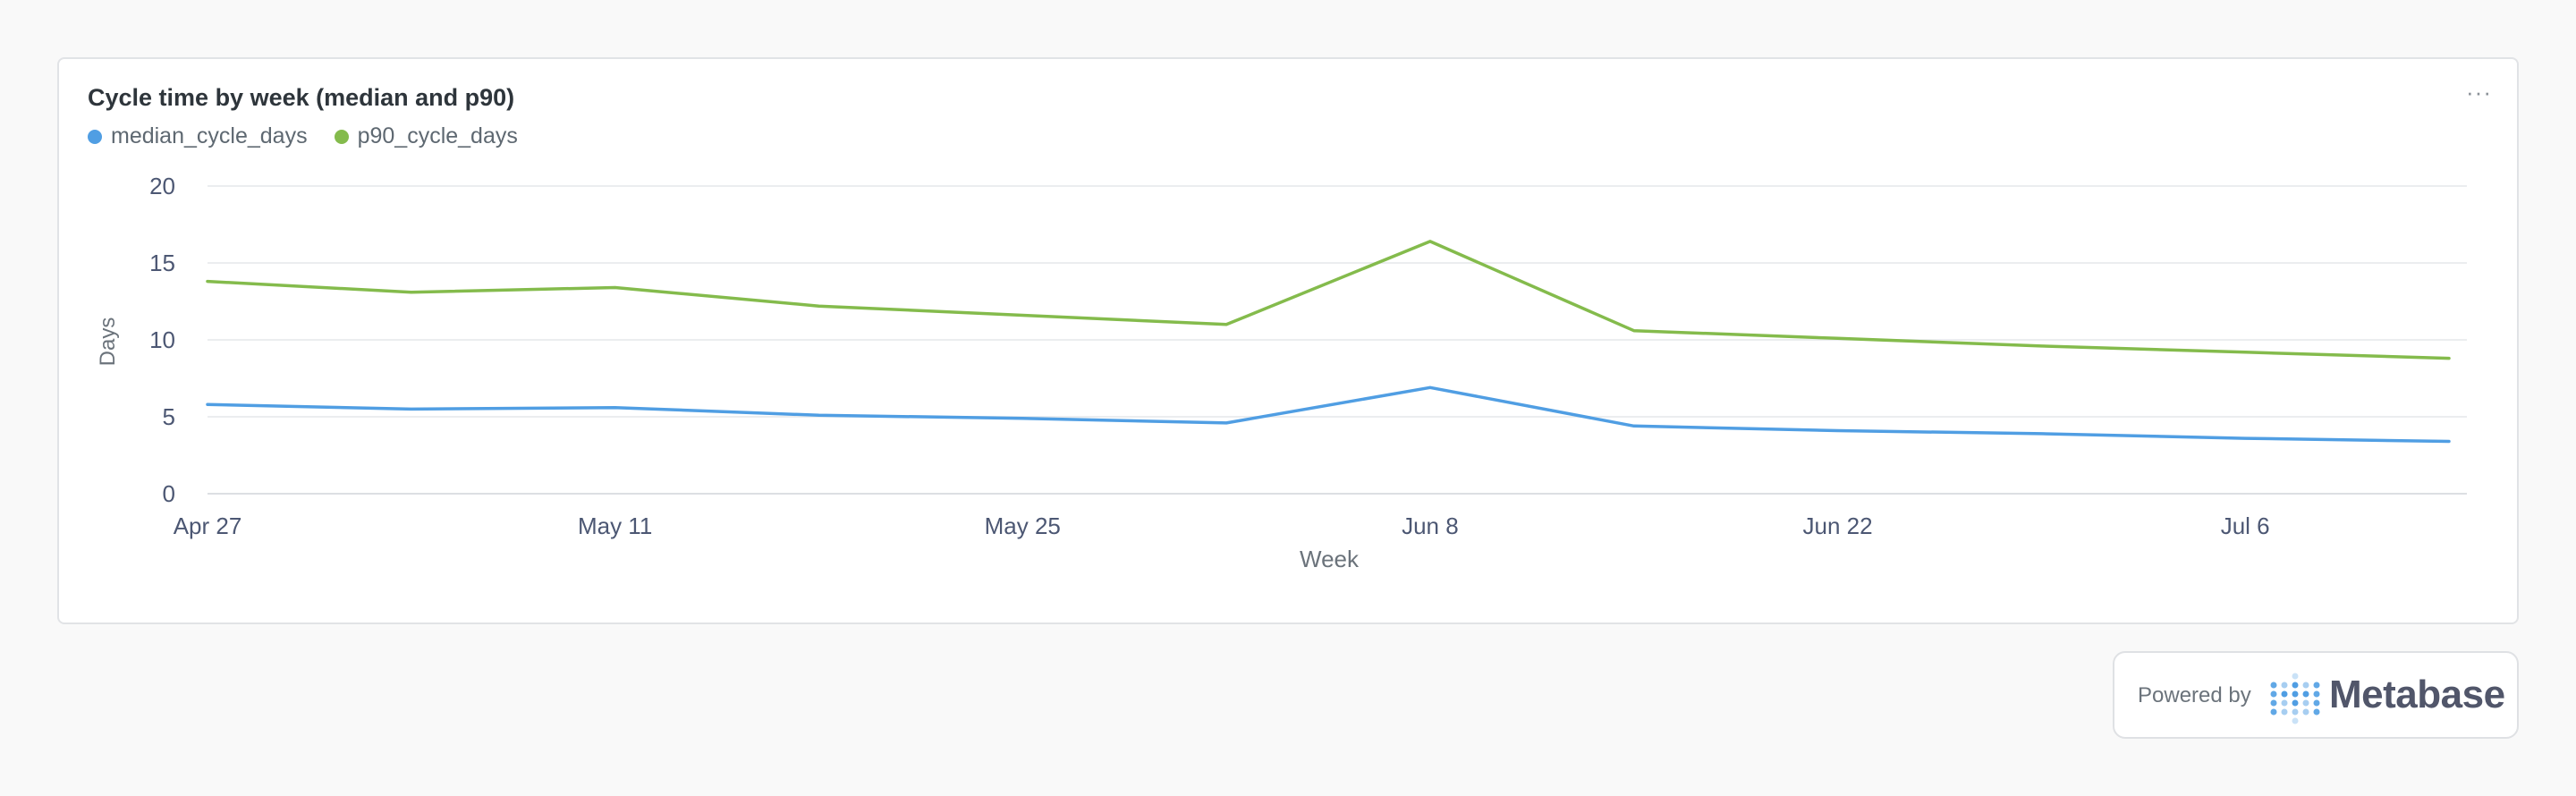 The image size is (2576, 796). I want to click on chart-title: Cycle time by week (median and p90), so click(301, 97).